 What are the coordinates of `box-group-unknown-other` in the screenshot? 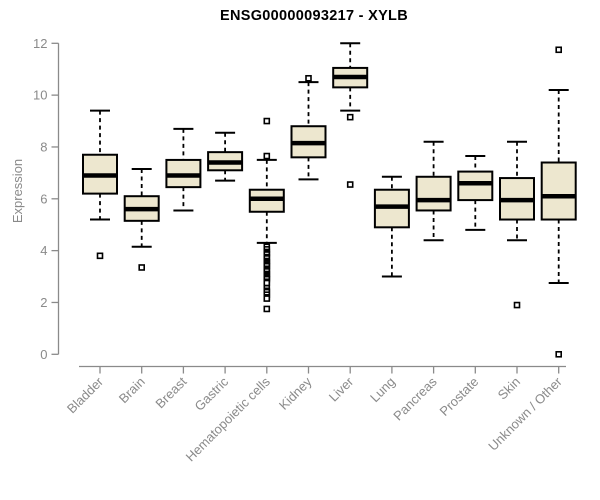 It's located at (558, 202).